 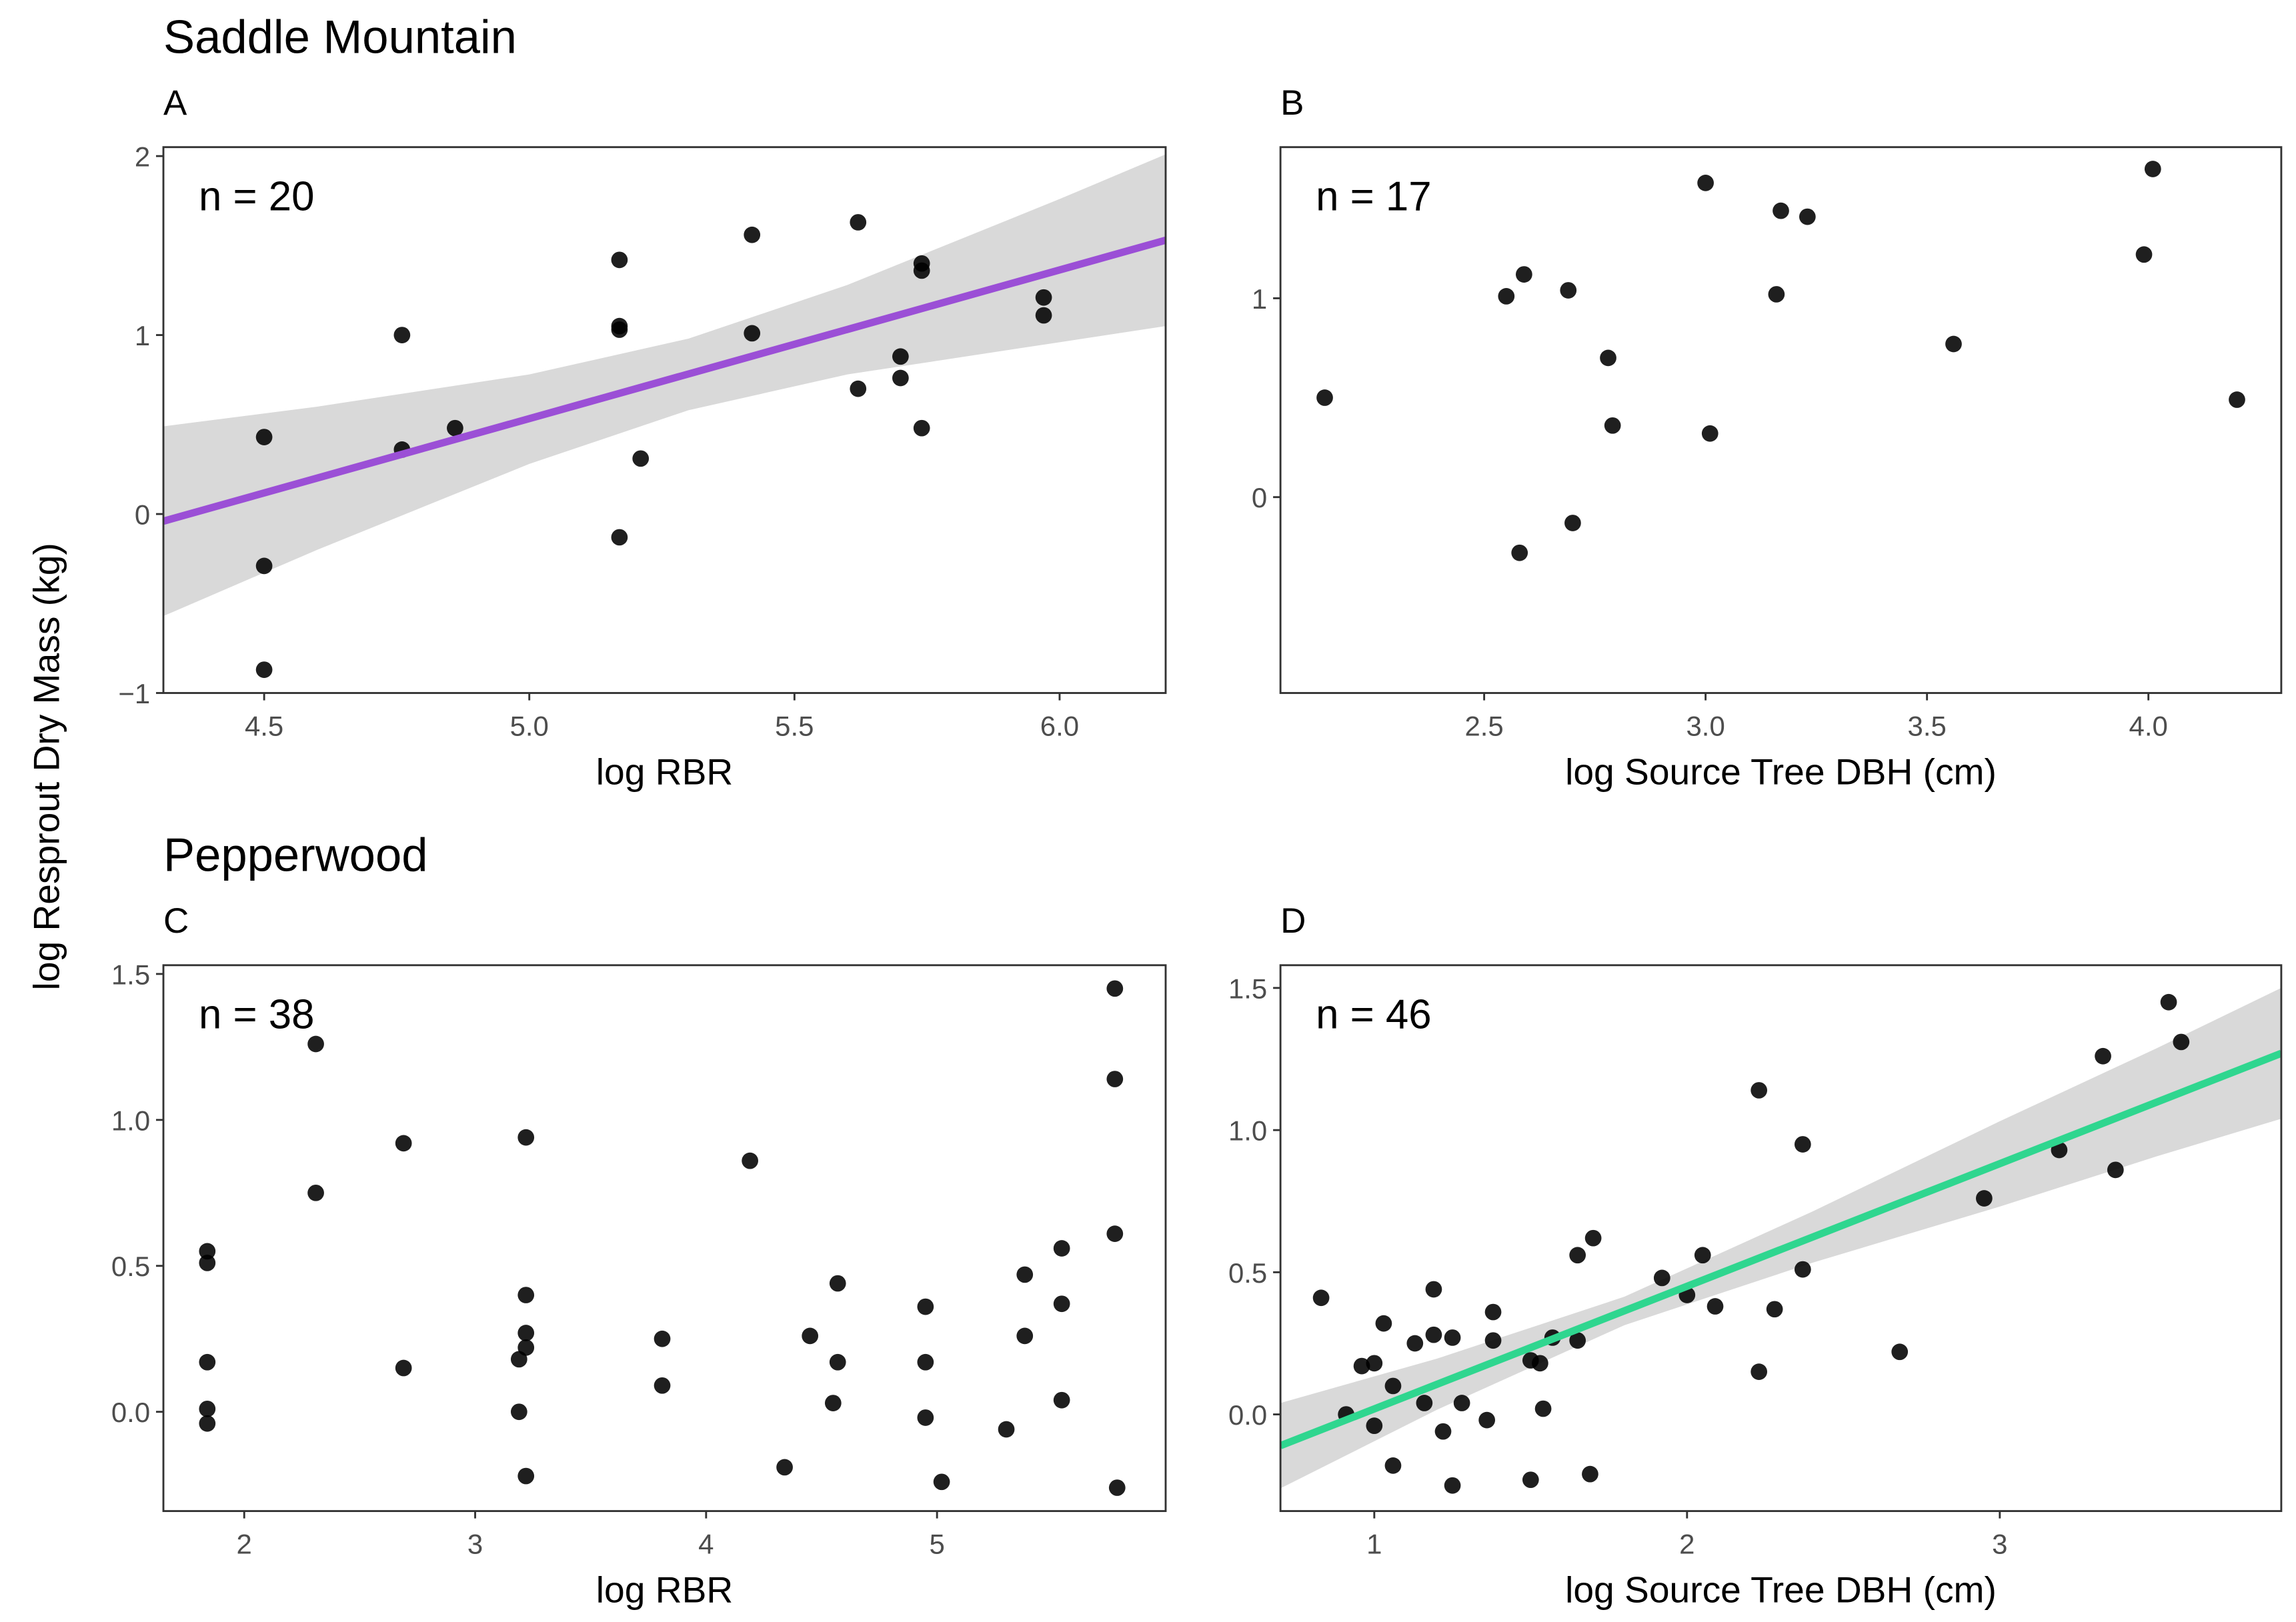 I want to click on x-tick-label: 2, so click(x=1686, y=1544).